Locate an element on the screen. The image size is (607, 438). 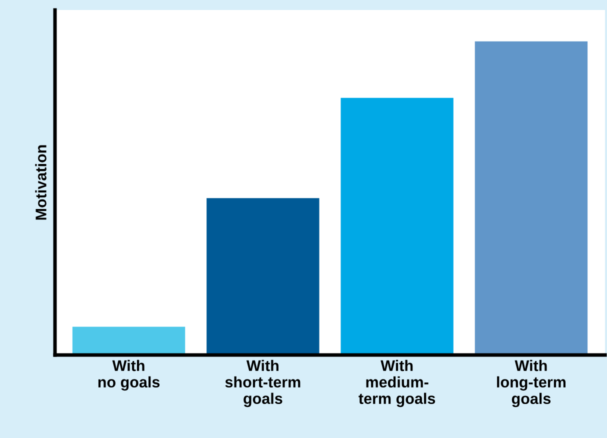
x-tick-label: With medium- term goals is located at coordinates (397, 384).